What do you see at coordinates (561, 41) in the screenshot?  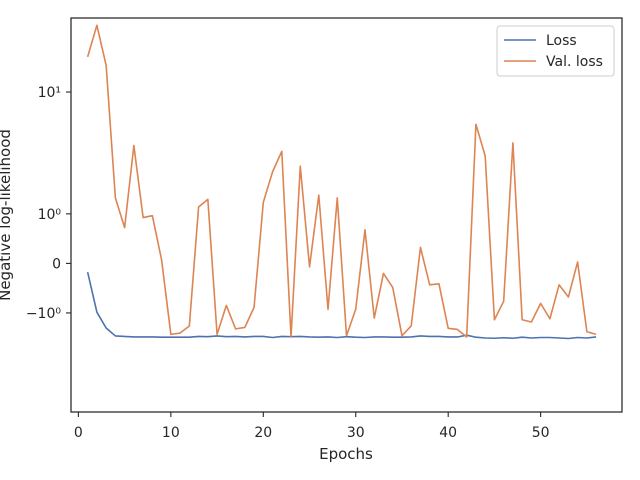 I see `legend-label-loss: Loss` at bounding box center [561, 41].